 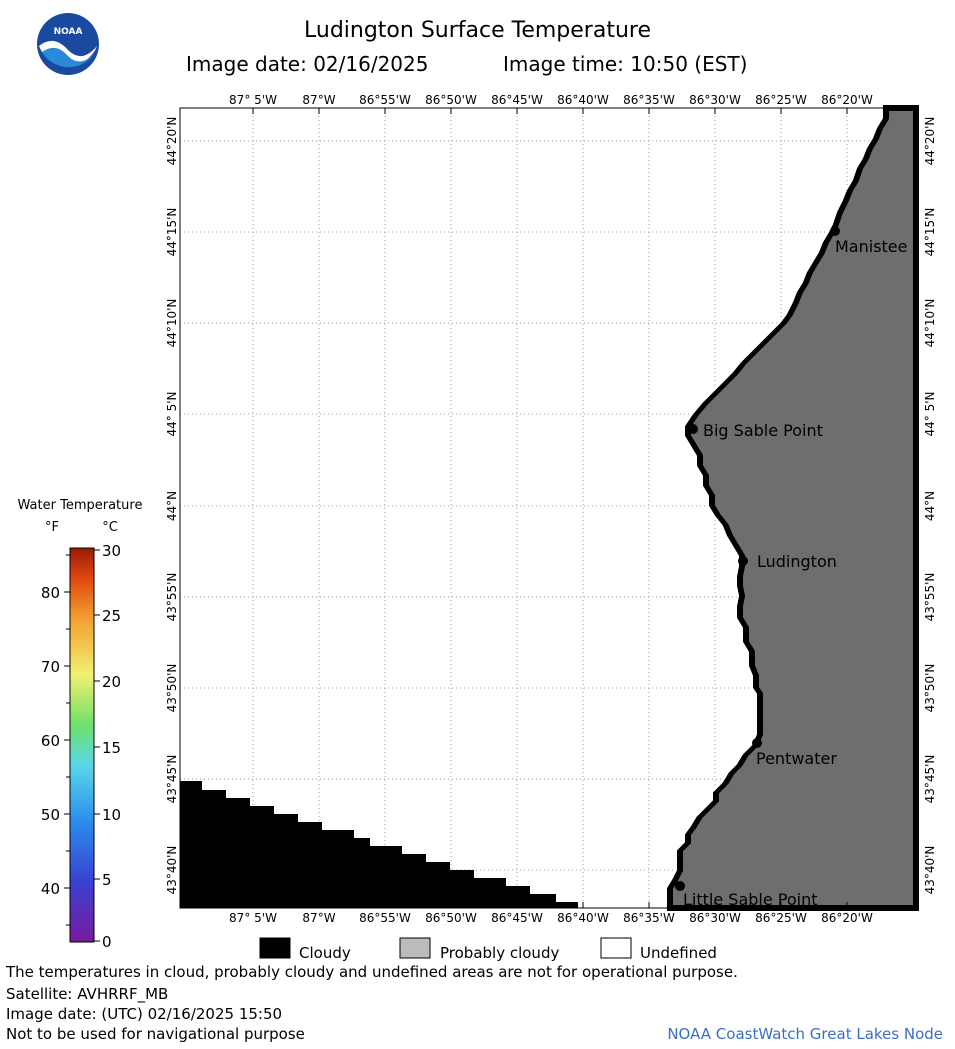 I want to click on colorbar-c-tick-label: 20, so click(x=111, y=682).